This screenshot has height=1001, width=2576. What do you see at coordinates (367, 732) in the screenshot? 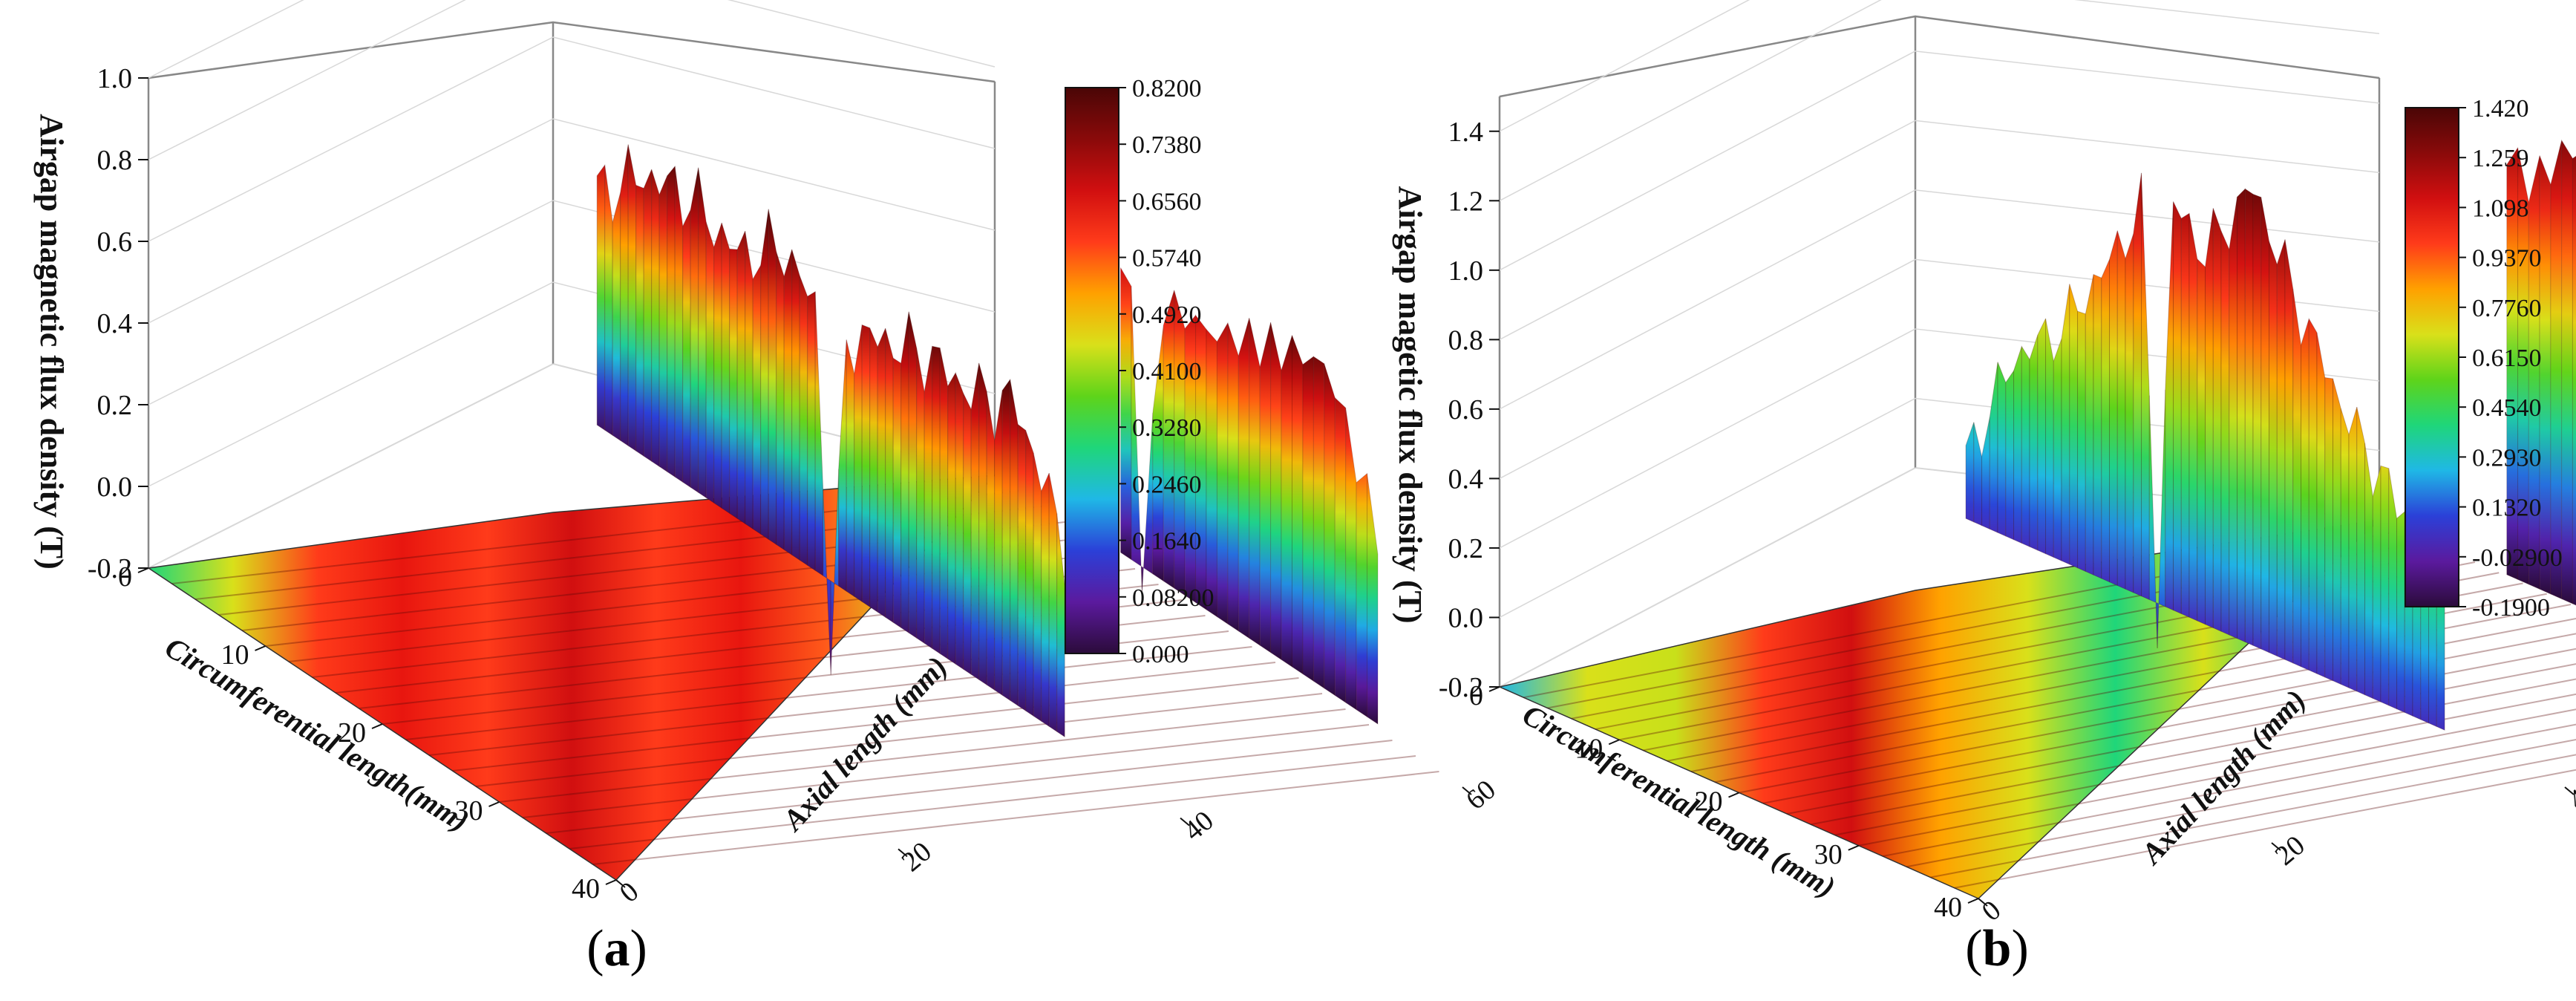
I see `x-ticks-a: 0 10 20 30 40` at bounding box center [367, 732].